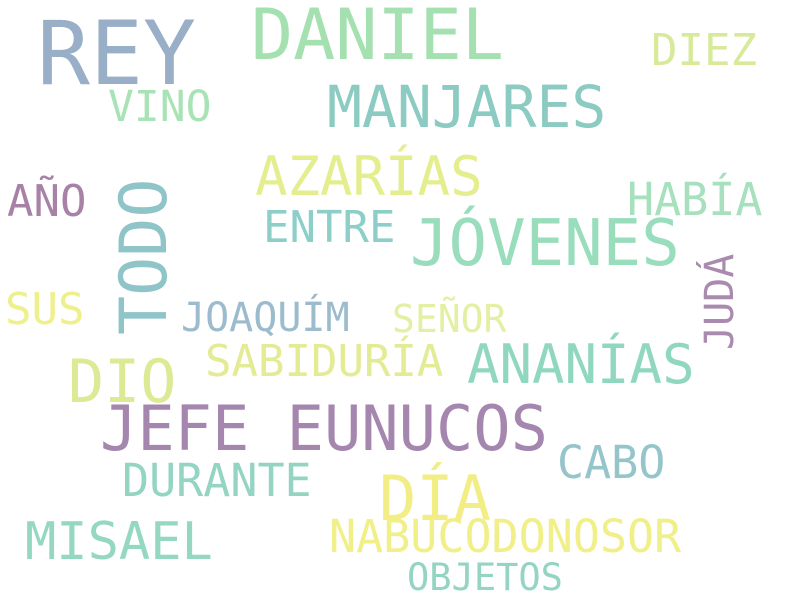 This screenshot has height=600, width=800. What do you see at coordinates (611, 462) in the screenshot?
I see `word-cabo: CABO` at bounding box center [611, 462].